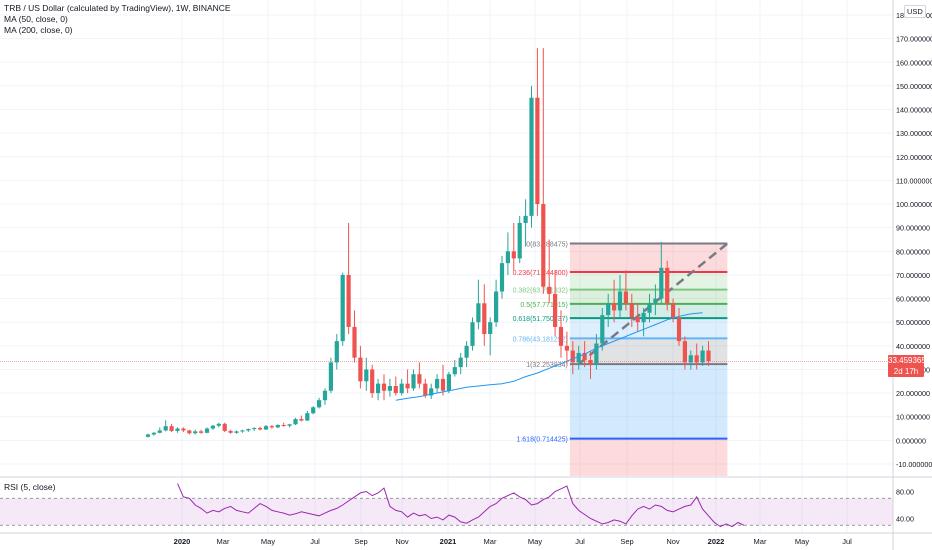 This screenshot has width=932, height=550. What do you see at coordinates (914, 157) in the screenshot?
I see `y-tick-label: 120.000000` at bounding box center [914, 157].